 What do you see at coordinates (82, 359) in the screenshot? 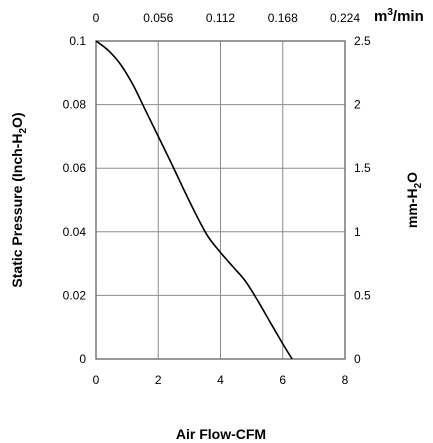
I see `y-tick-label: 0` at bounding box center [82, 359].